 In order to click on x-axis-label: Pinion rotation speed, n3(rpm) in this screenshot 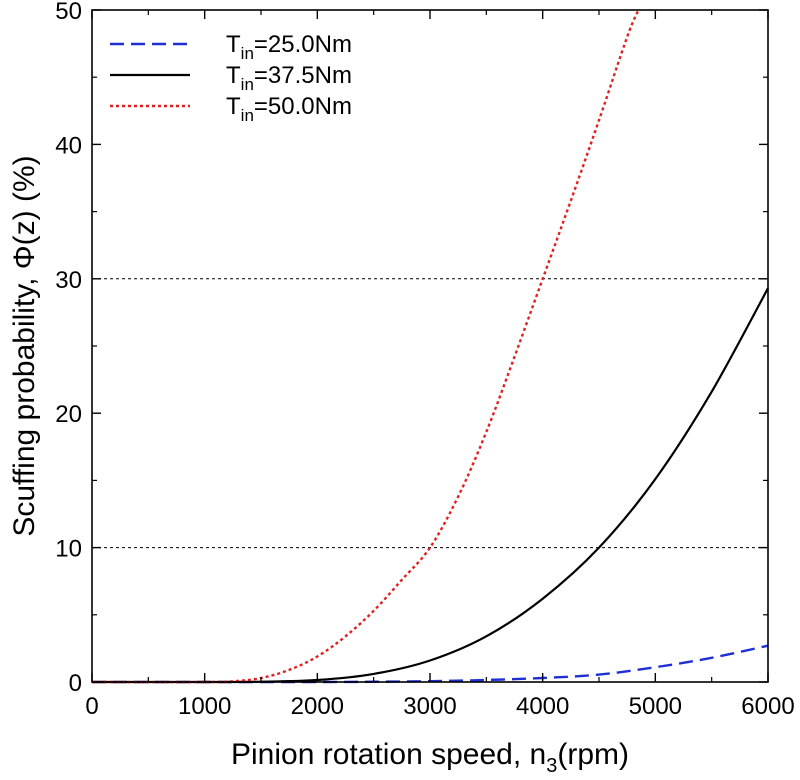, I will do `click(430, 757)`.